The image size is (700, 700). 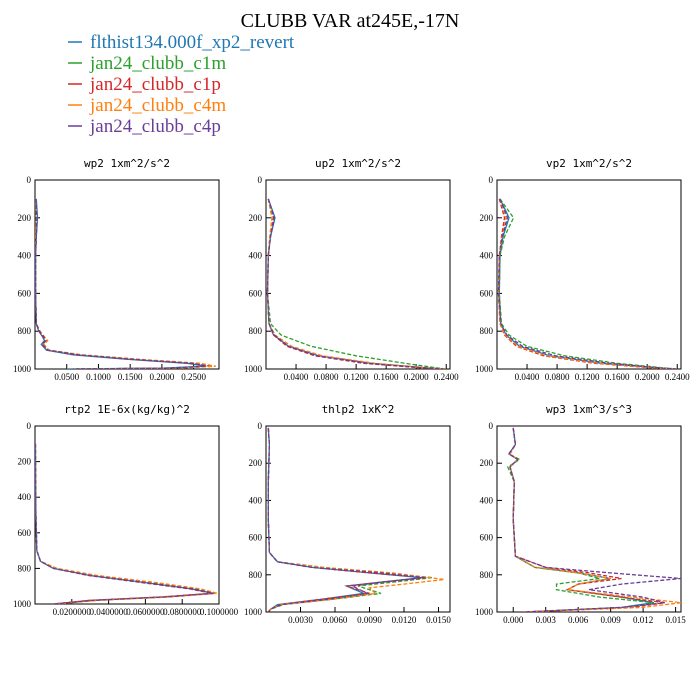 What do you see at coordinates (157, 63) in the screenshot?
I see `legend-label: jan24_clubb_c1m` at bounding box center [157, 63].